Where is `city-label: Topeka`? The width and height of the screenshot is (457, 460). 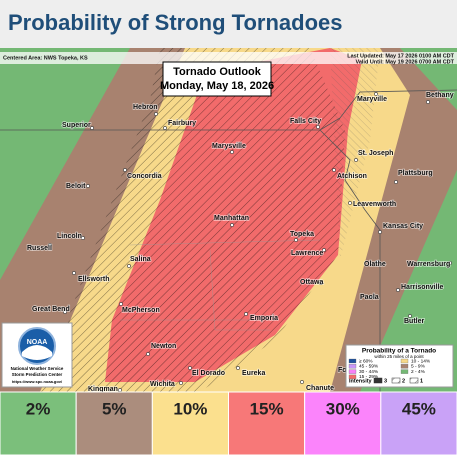 city-label: Topeka is located at coordinates (302, 234).